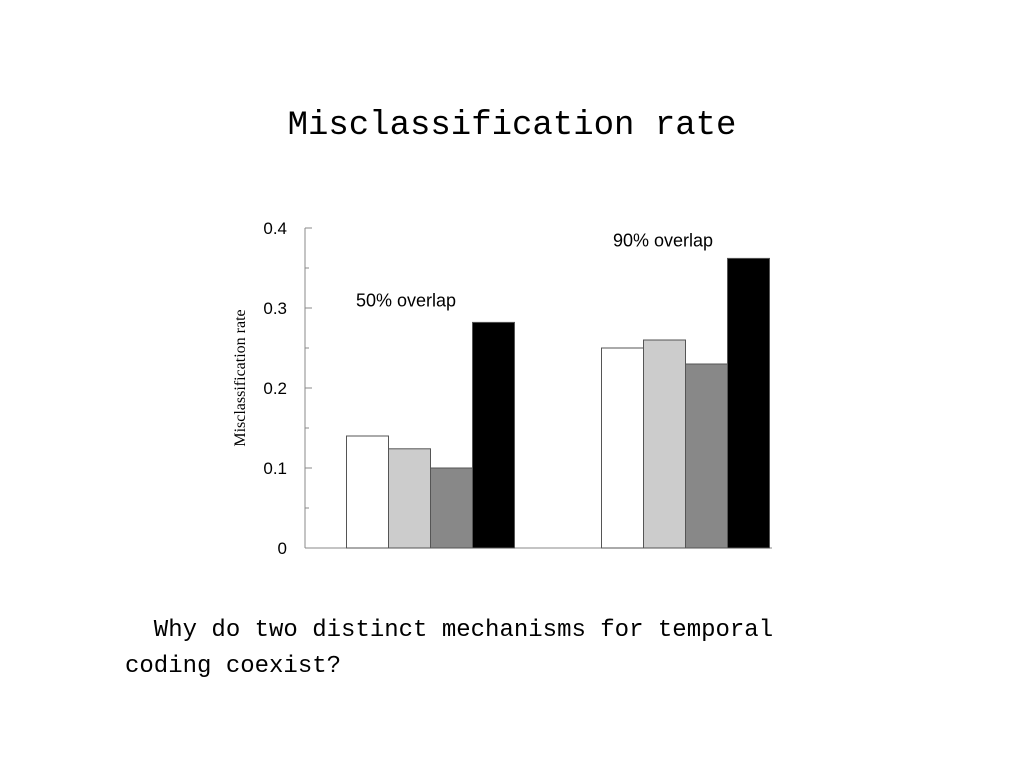 The height and width of the screenshot is (768, 1024). Describe the element at coordinates (275, 468) in the screenshot. I see `y-tick-label: 0.1` at that location.